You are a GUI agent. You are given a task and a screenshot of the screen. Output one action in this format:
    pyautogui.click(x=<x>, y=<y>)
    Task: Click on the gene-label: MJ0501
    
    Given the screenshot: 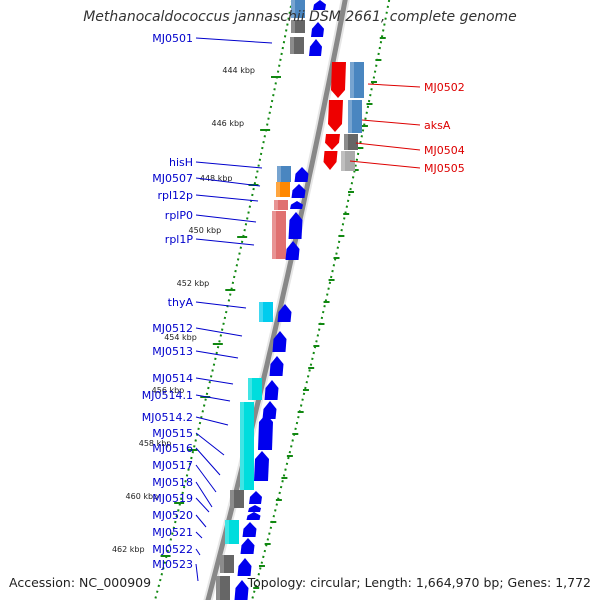 What is the action you would take?
    pyautogui.click(x=172, y=38)
    